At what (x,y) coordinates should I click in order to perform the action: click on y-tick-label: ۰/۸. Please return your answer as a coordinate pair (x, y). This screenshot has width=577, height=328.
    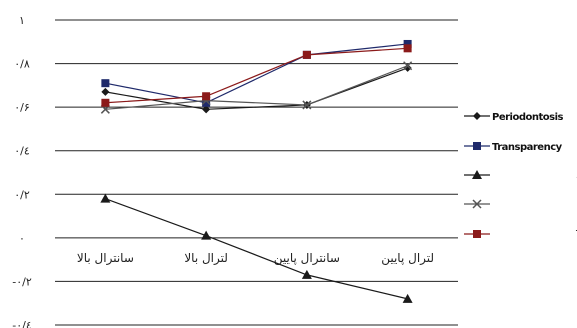
    Looking at the image, I should click on (22, 64).